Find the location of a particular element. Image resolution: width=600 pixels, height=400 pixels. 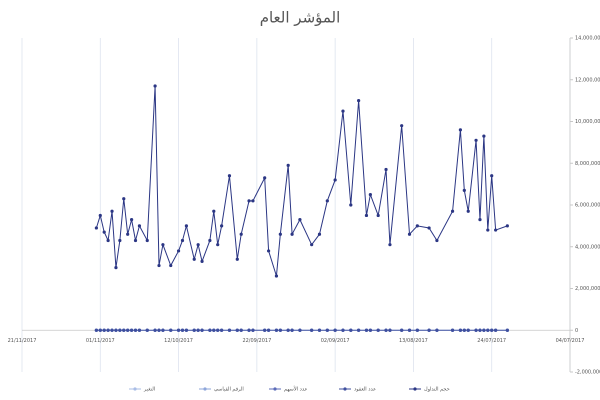

x-tick-label: 21/11/2017 is located at coordinates (22, 341).